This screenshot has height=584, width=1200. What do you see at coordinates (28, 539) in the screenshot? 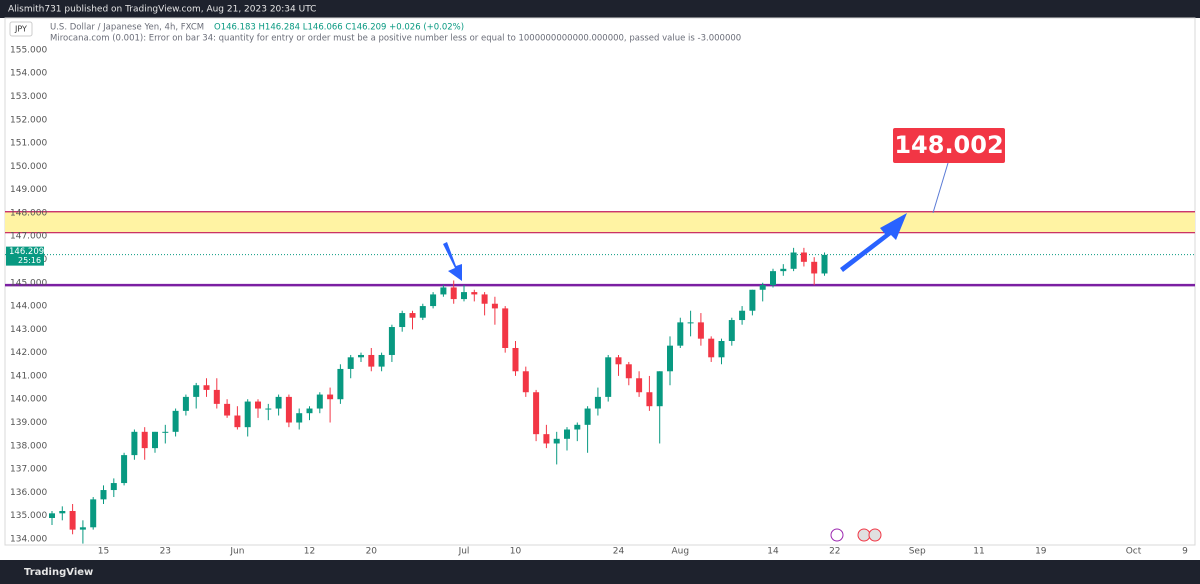
I see `y-tick-label: 134.000` at bounding box center [28, 539].